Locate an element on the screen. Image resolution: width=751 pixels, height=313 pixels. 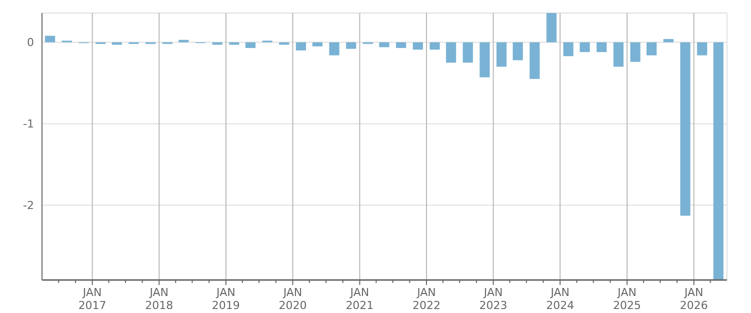
y-tick-label: -2 is located at coordinates (28, 205).